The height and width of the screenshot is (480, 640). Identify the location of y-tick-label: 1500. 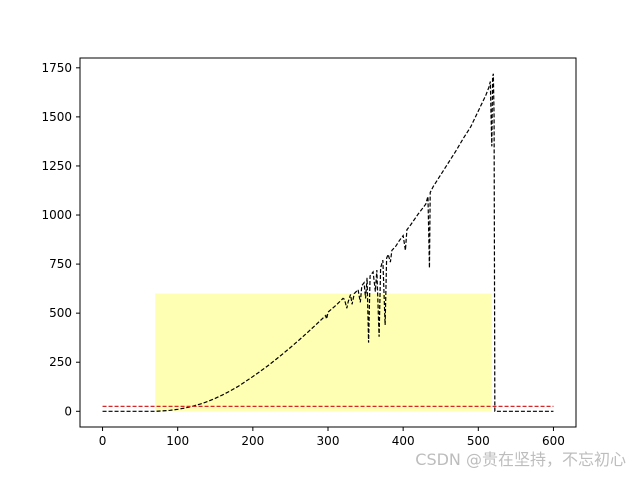
(56, 117).